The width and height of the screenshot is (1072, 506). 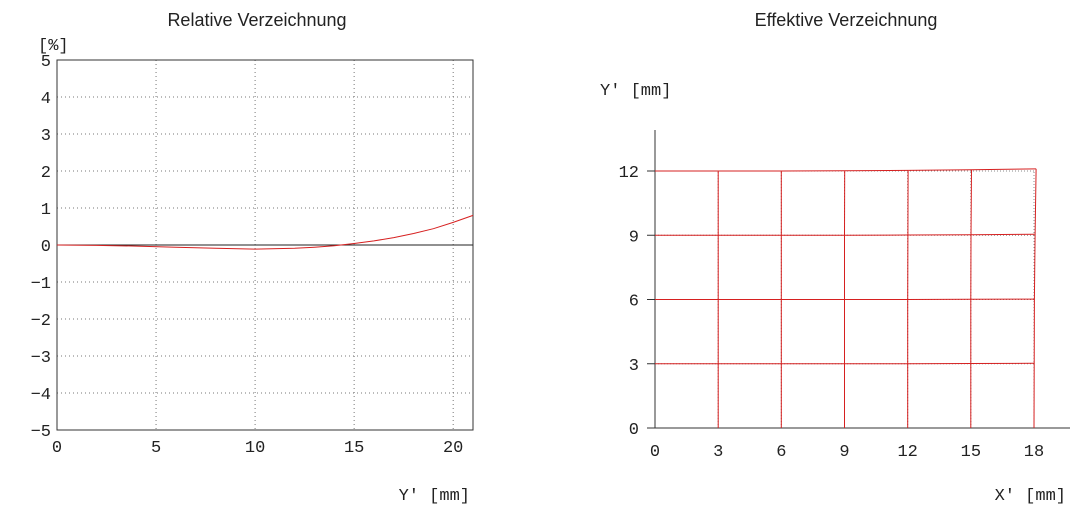 What do you see at coordinates (844, 452) in the screenshot?
I see `x-tick-label: 9` at bounding box center [844, 452].